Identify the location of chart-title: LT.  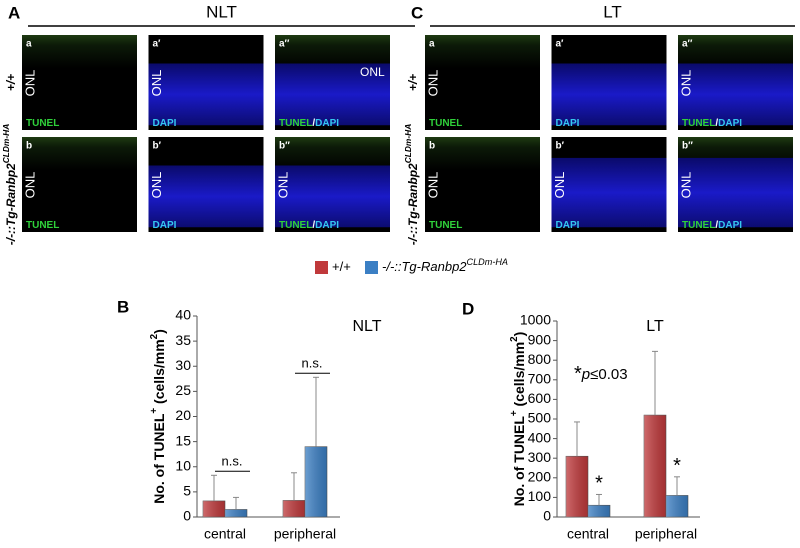
(655, 326).